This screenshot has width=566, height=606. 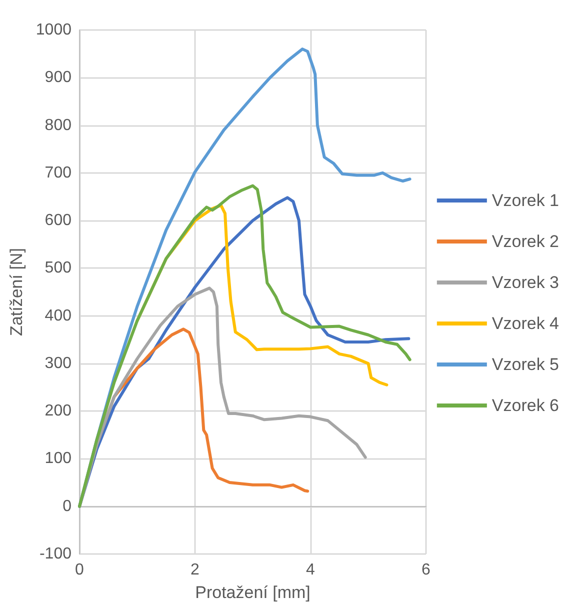 What do you see at coordinates (58, 268) in the screenshot?
I see `y-tick-label: 500` at bounding box center [58, 268].